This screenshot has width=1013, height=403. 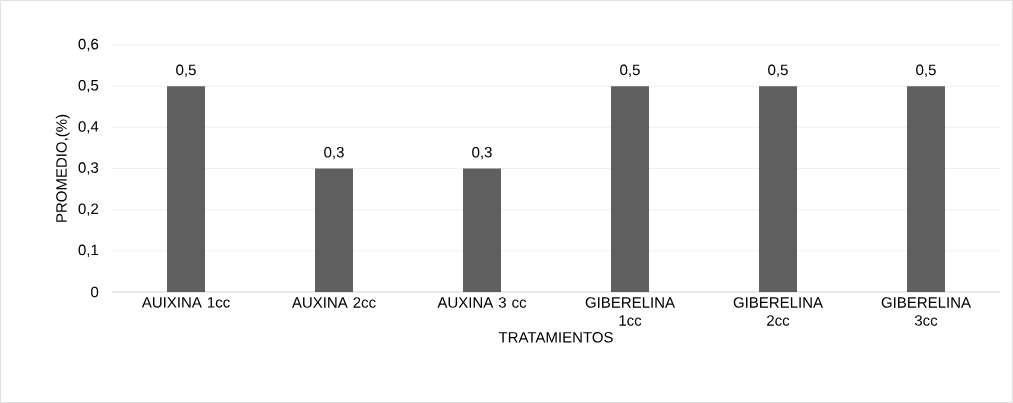 I want to click on x-tick-label: AUXINA 2cc, so click(x=333, y=302).